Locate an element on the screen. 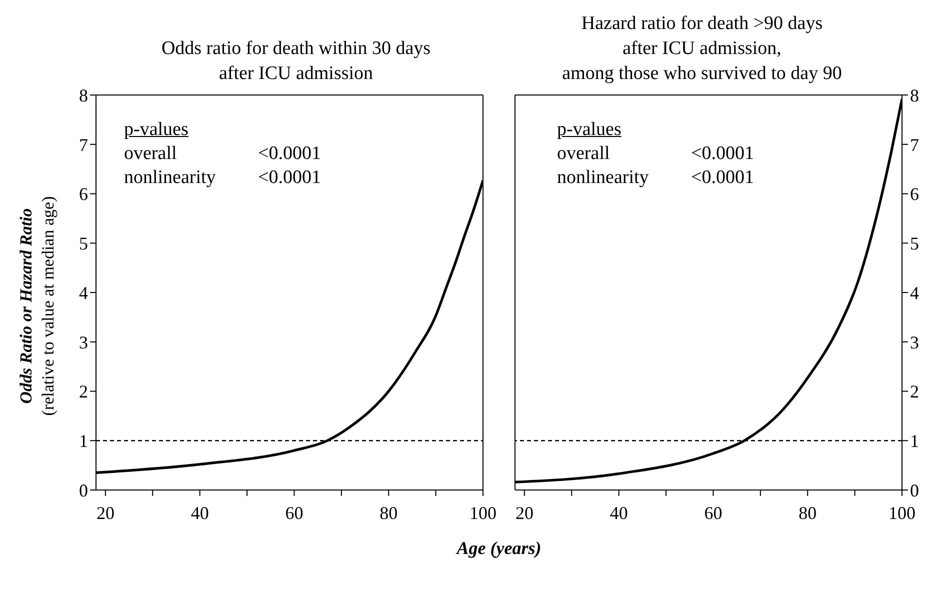 This screenshot has width=951, height=590. chart-title: Hazard ratio for death >90 days after ICU admission, among those who survived to day 90 is located at coordinates (702, 49).